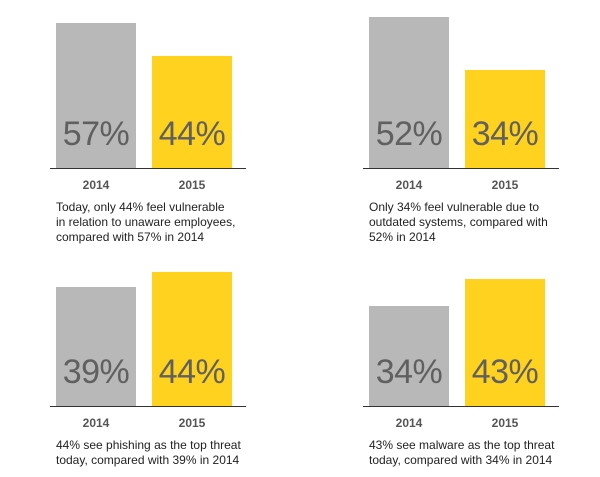 The height and width of the screenshot is (477, 600). I want to click on caption-line: 52% in 2014, so click(402, 237).